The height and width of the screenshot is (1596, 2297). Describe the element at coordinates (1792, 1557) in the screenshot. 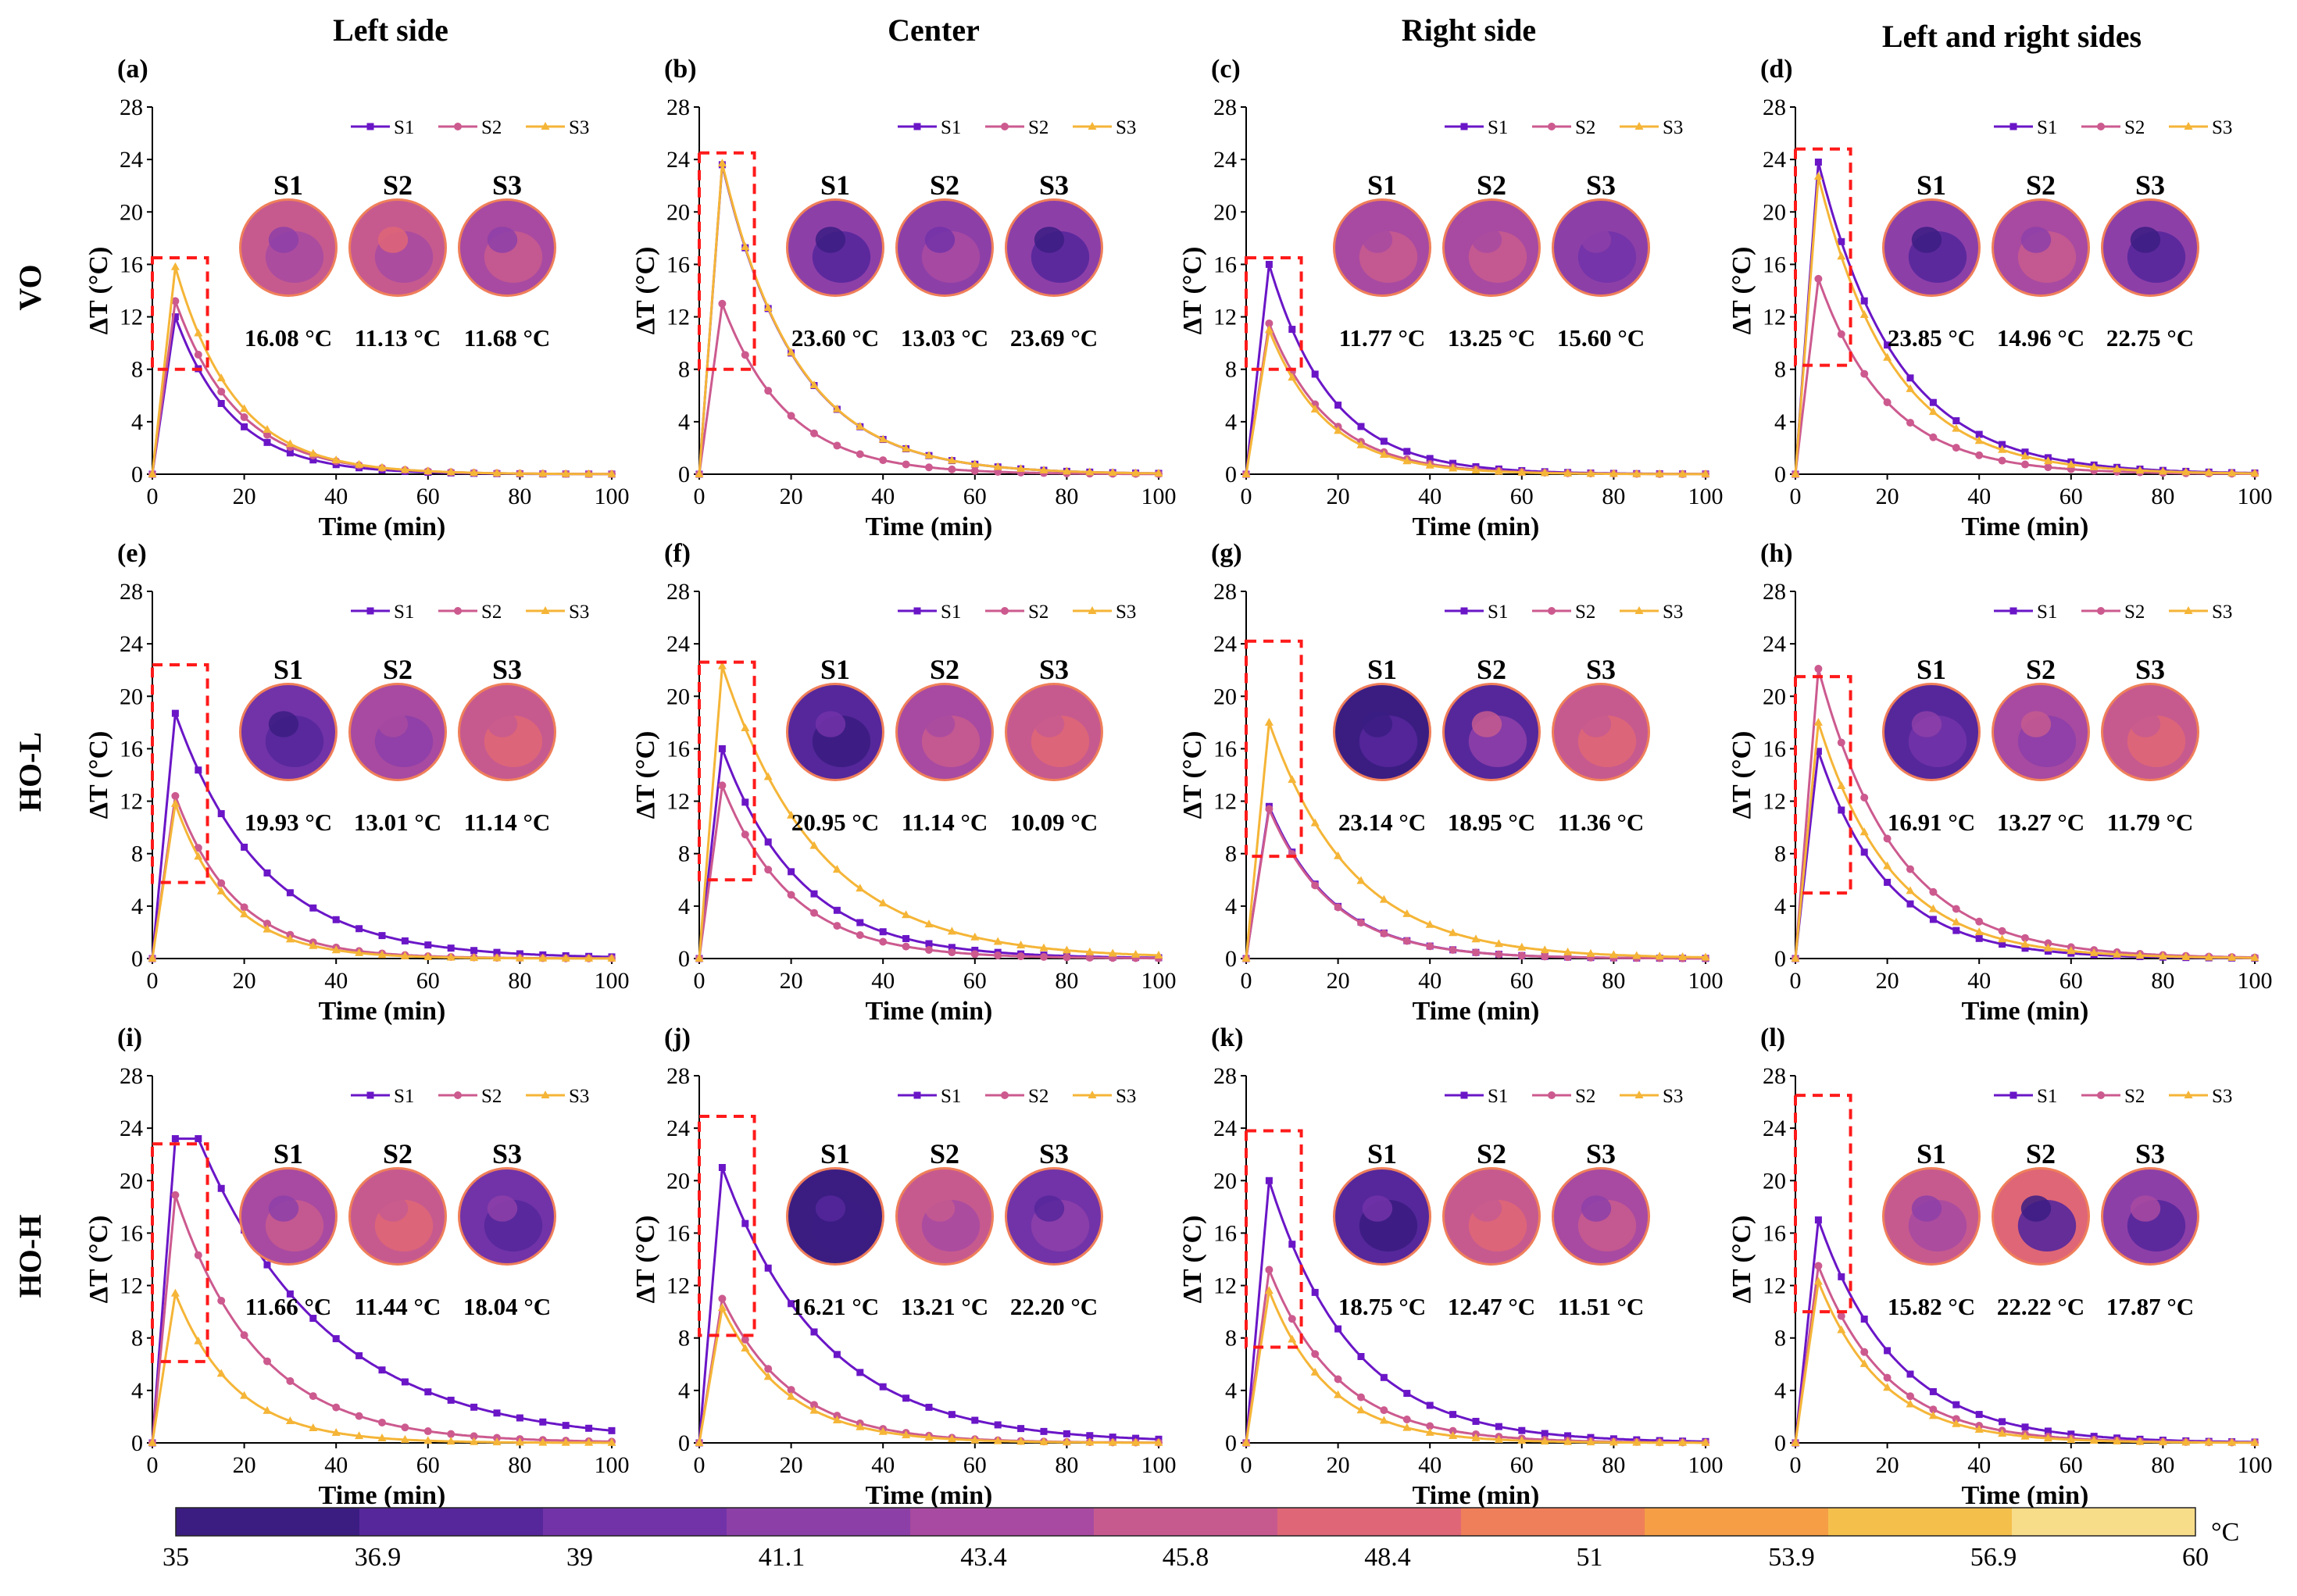

I see `colorbar-tick-label: 53.9` at that location.